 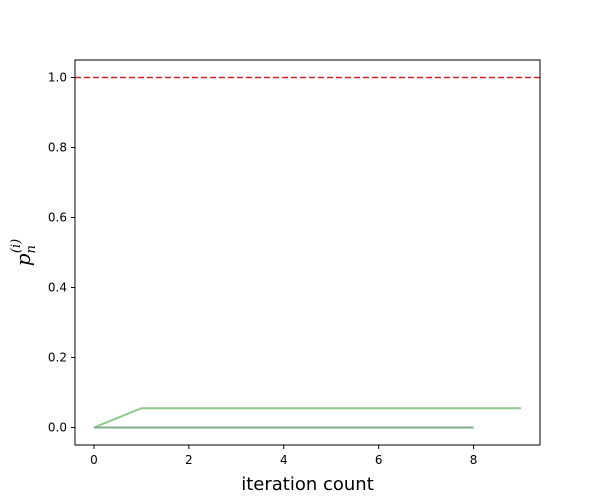 I want to click on y-axis-label: pn(i), so click(x=24, y=253).